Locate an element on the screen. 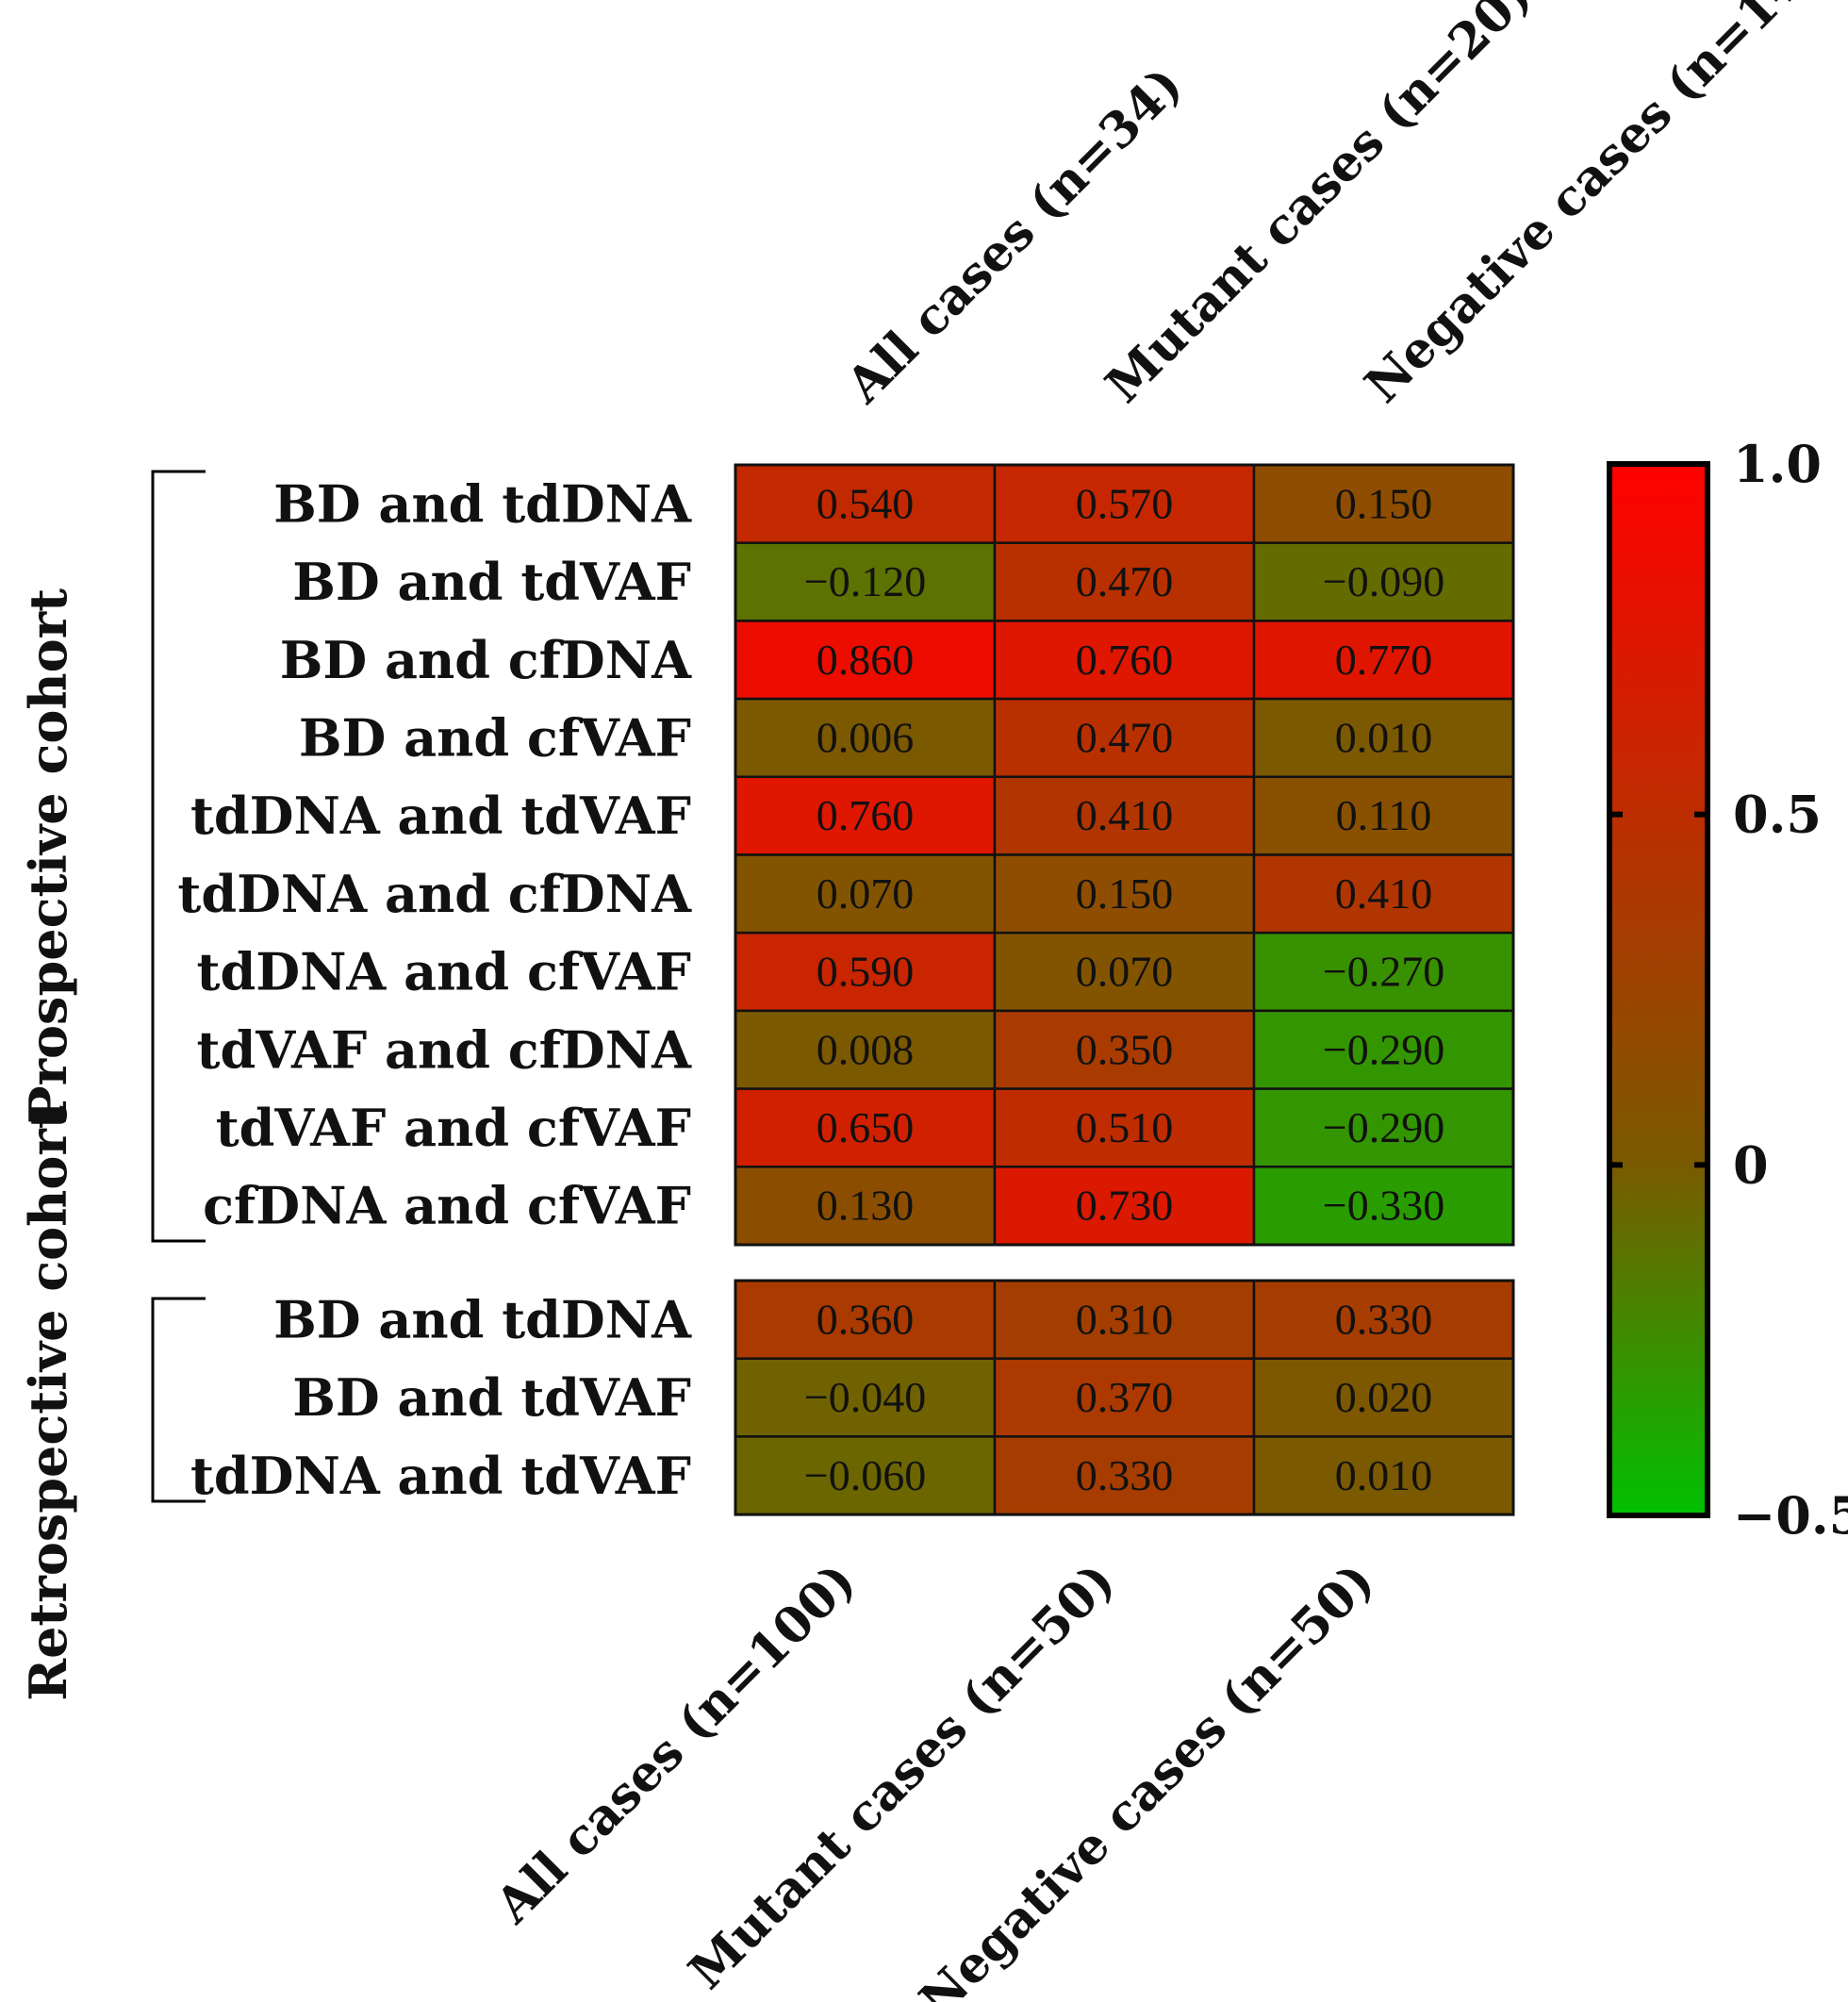  cell-value-label: 0.650 is located at coordinates (866, 1127).